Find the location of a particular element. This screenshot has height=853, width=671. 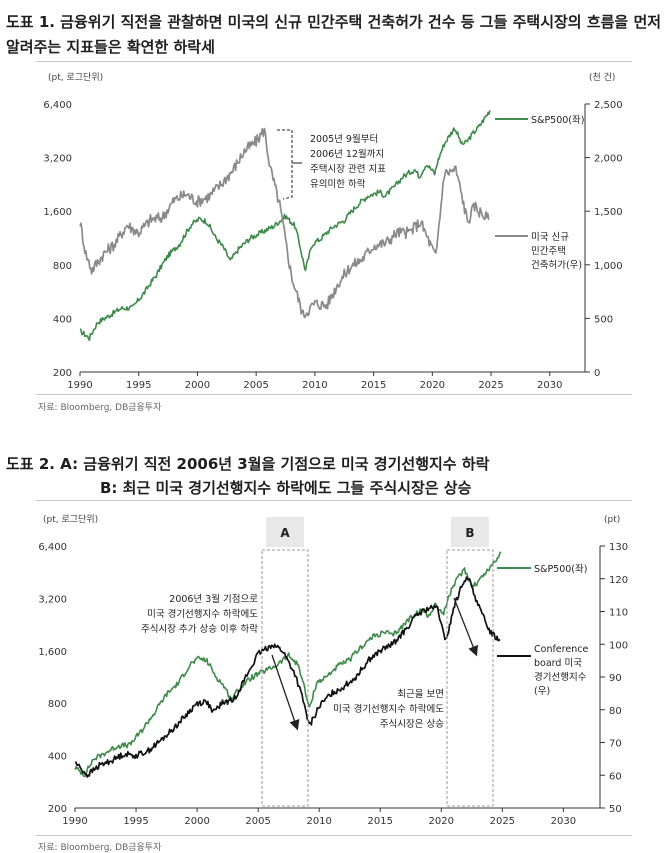

chart2-box-b is located at coordinates (470, 678).